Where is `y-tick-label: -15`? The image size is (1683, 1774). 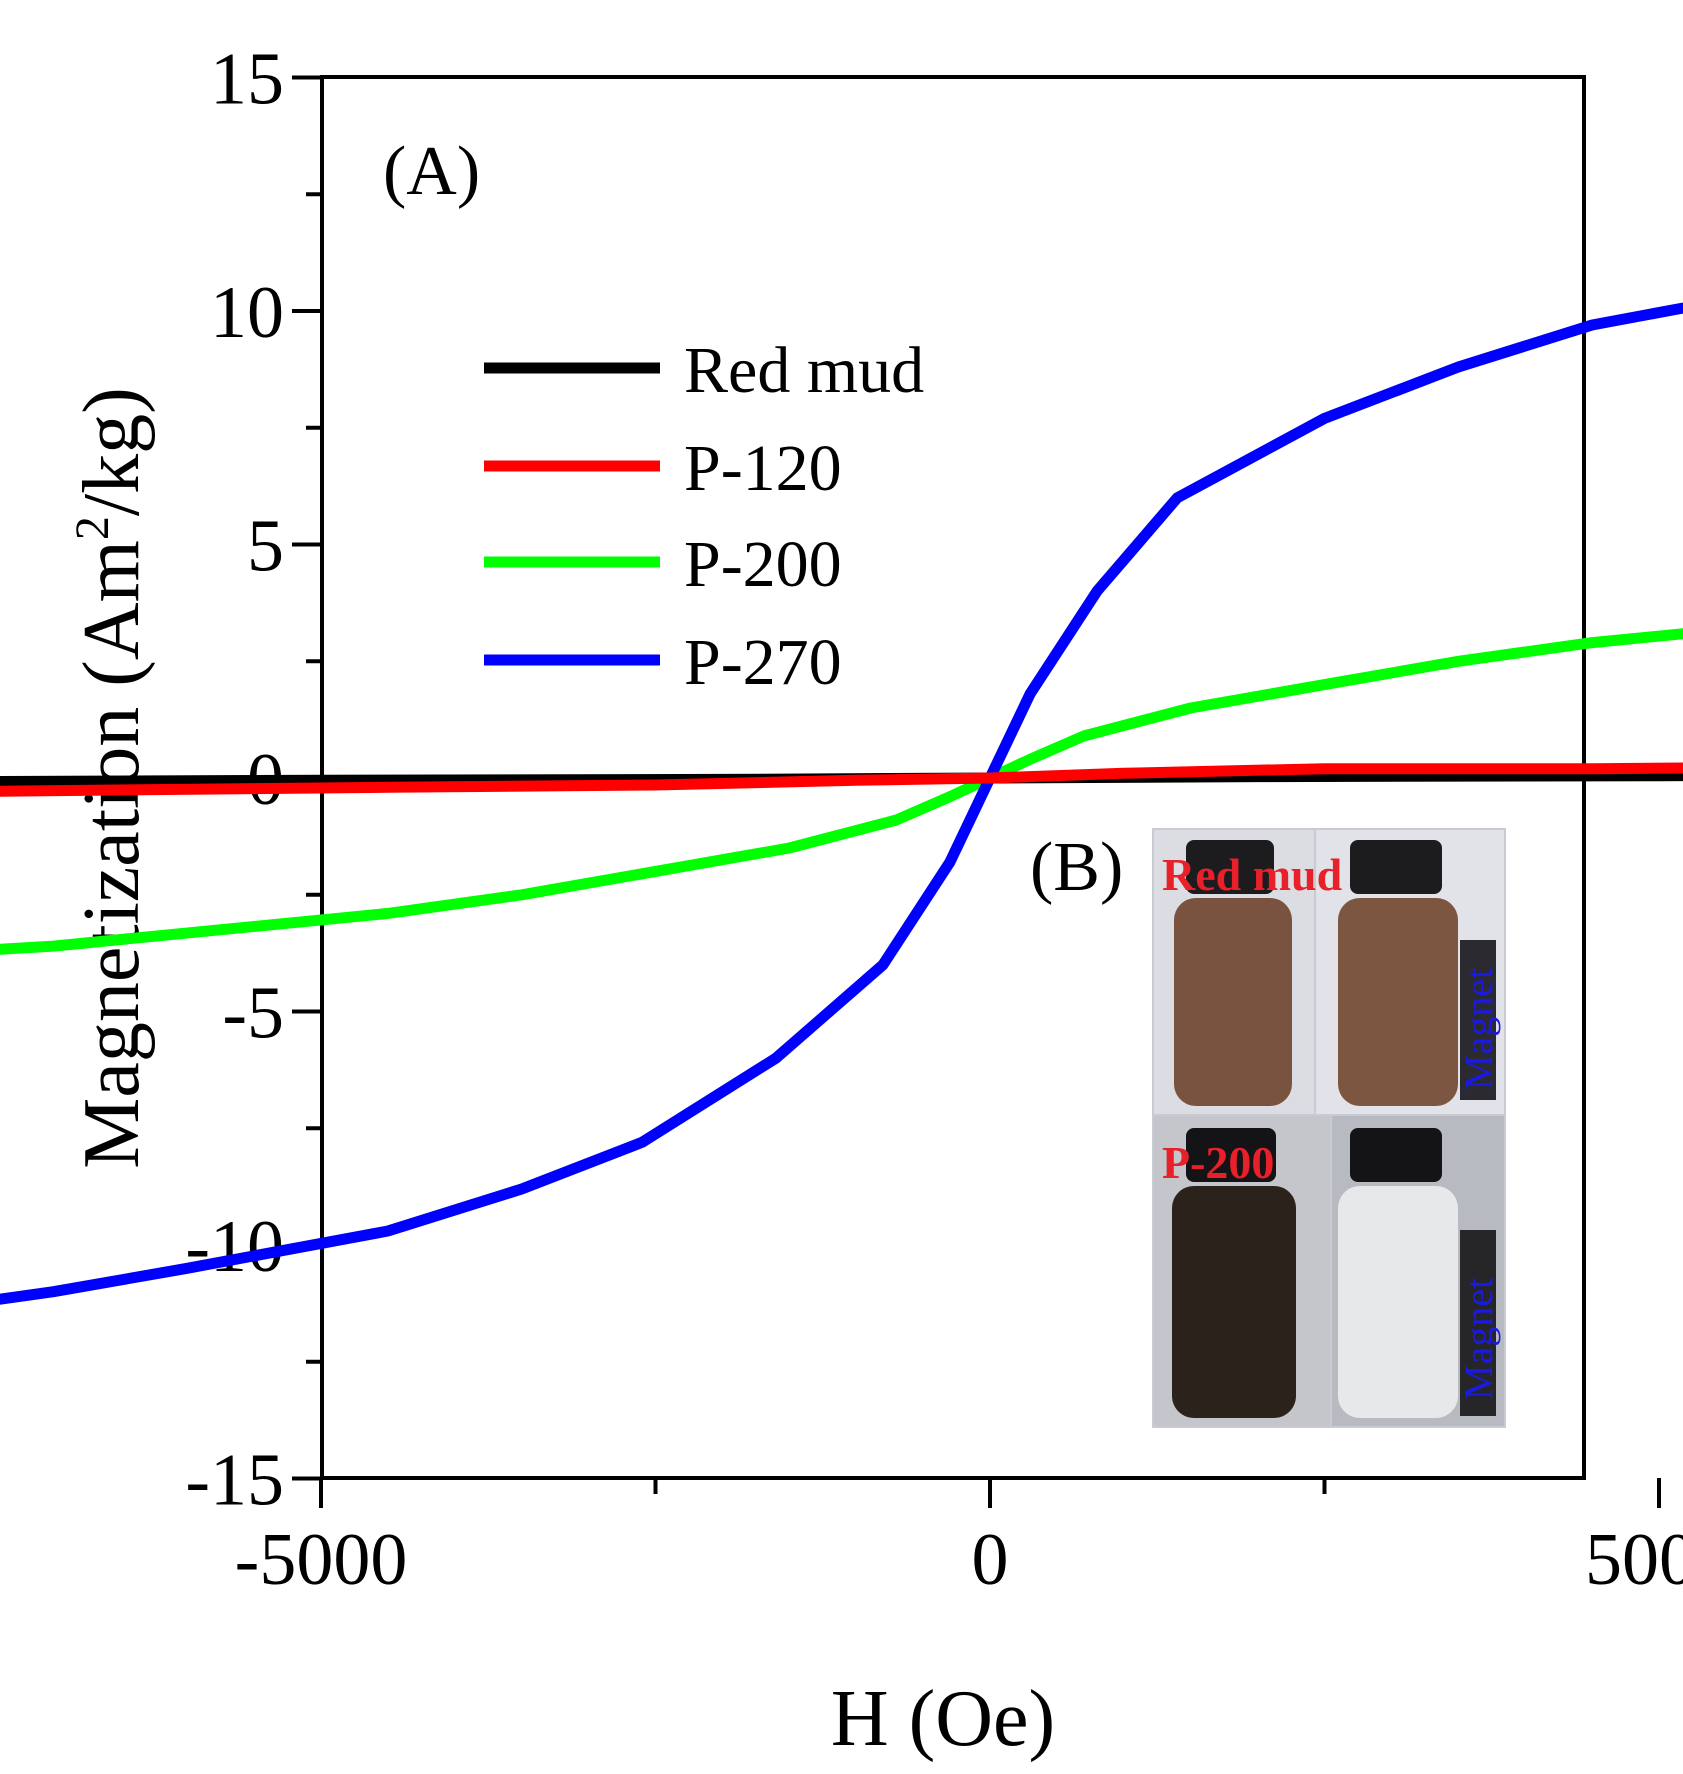
y-tick-label: -15 is located at coordinates (234, 1481).